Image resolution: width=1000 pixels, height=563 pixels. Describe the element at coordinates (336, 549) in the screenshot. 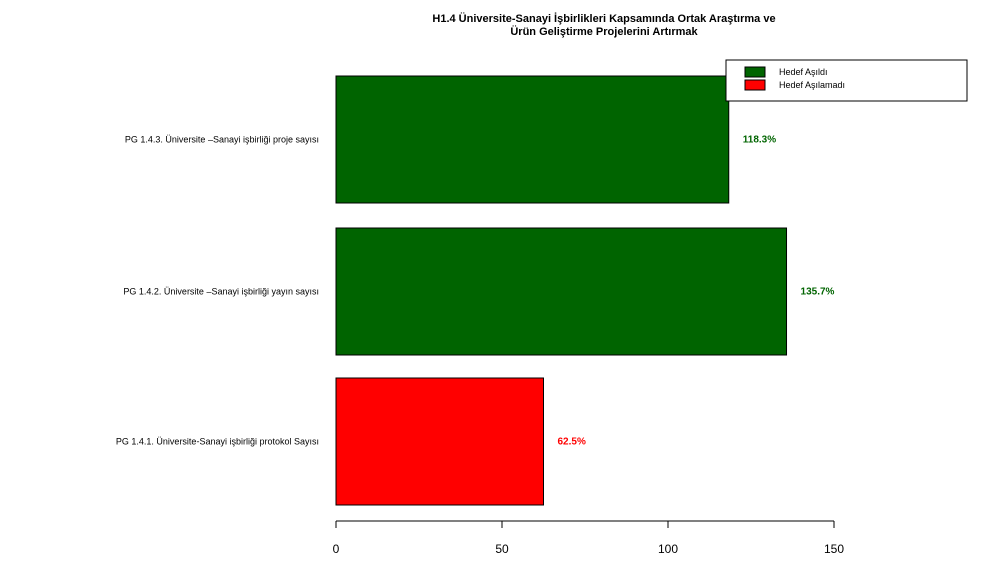

I see `x-tick-label: 0` at that location.